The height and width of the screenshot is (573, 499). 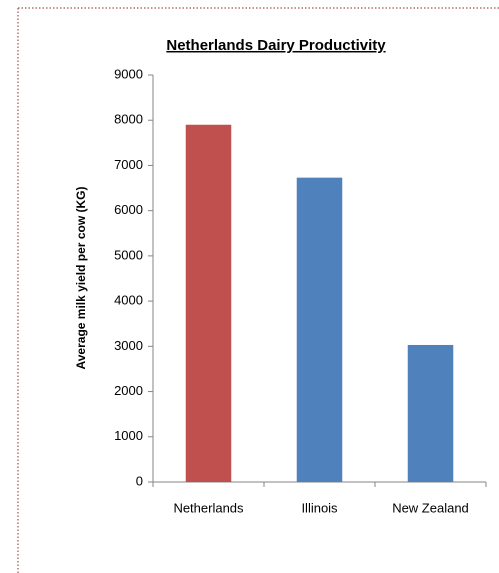 I want to click on chart-title: Netherlands Dairy Productivity, so click(x=276, y=45).